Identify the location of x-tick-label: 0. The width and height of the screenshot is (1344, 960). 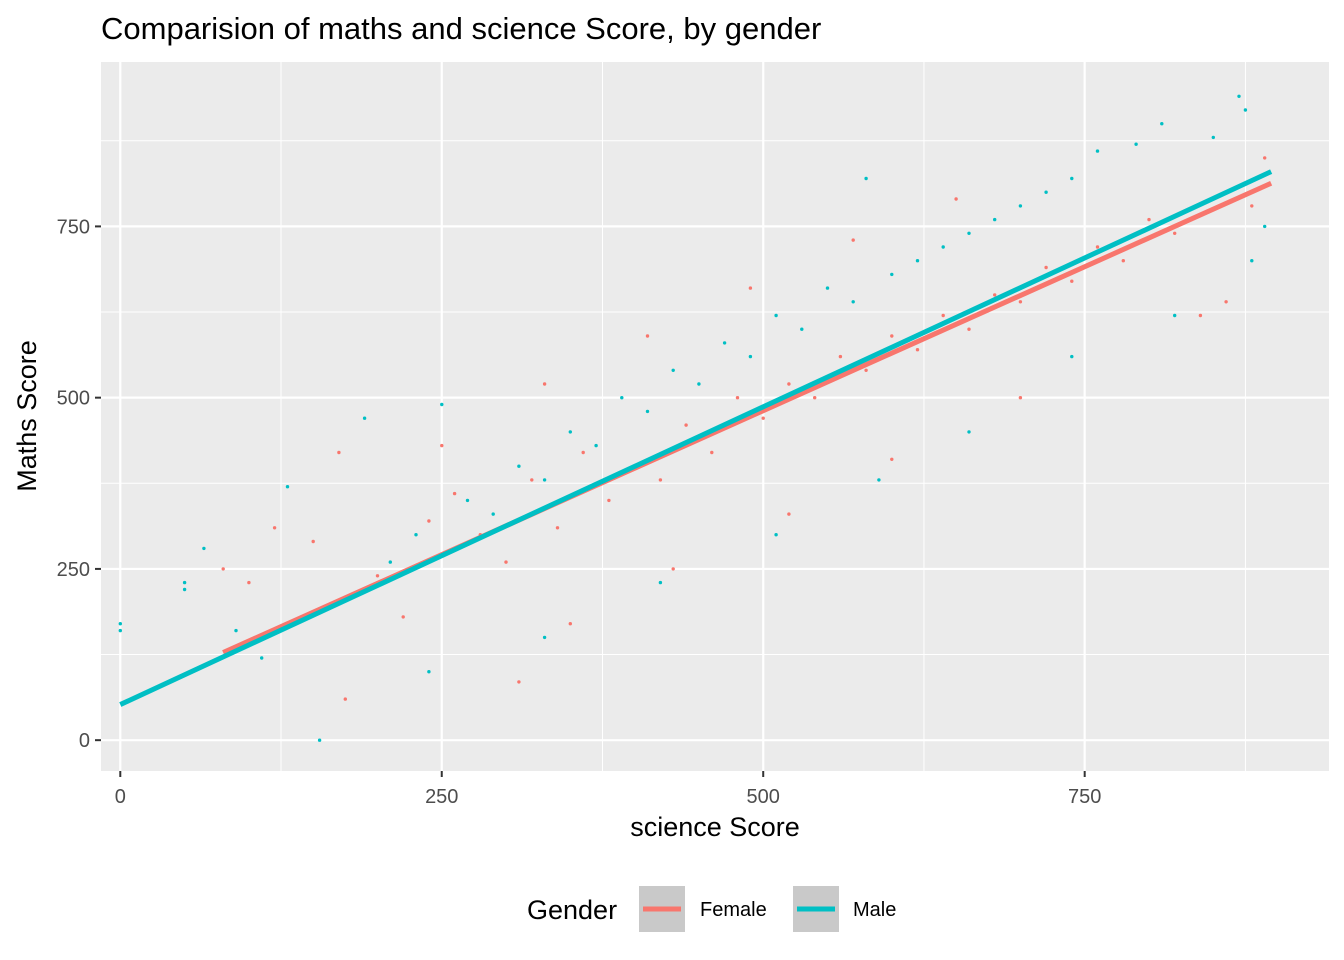
(120, 797).